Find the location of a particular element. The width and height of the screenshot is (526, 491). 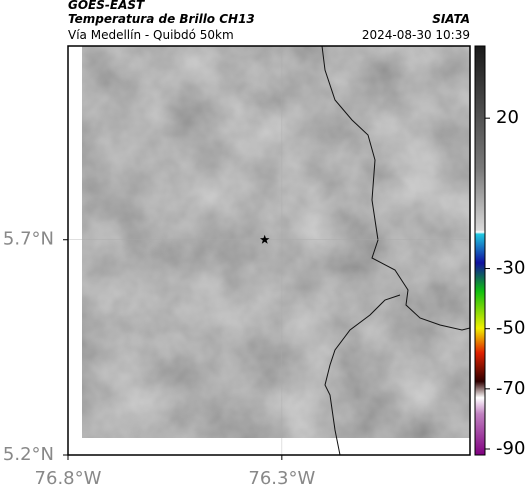

title: Temperatura de Brillo CH13 is located at coordinates (161, 19).